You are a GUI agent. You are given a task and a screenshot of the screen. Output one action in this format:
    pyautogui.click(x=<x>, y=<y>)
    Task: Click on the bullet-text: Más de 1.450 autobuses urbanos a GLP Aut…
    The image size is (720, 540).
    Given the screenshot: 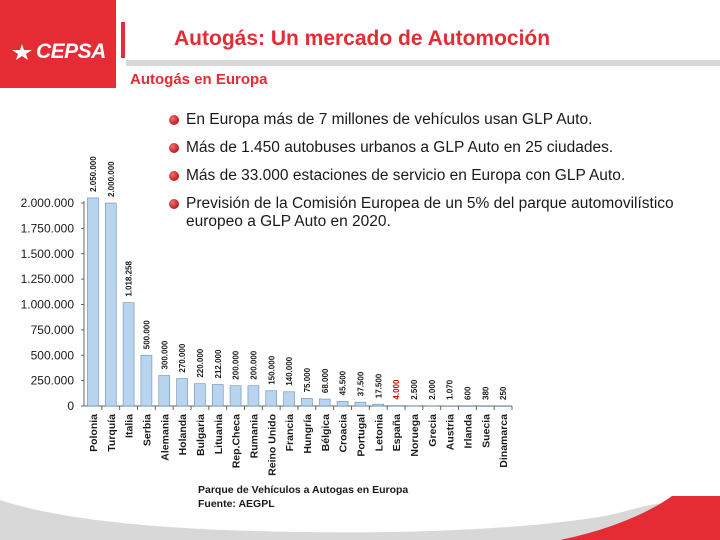 What is the action you would take?
    pyautogui.click(x=400, y=147)
    